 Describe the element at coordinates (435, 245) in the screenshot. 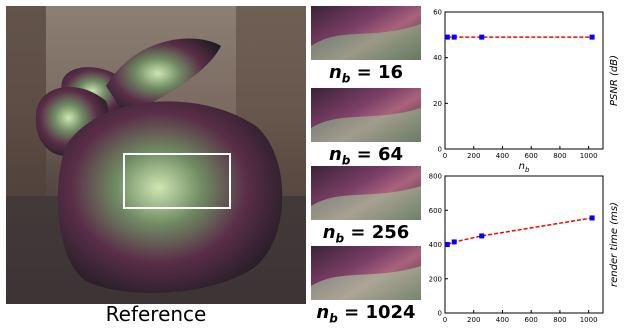

I see `y-tick-label: 400` at that location.